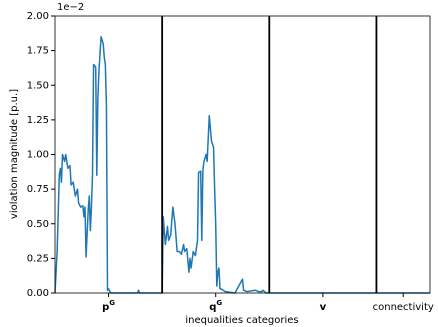 The height and width of the screenshot is (327, 438). I want to click on y-tick-label: 1.25, so click(38, 120).